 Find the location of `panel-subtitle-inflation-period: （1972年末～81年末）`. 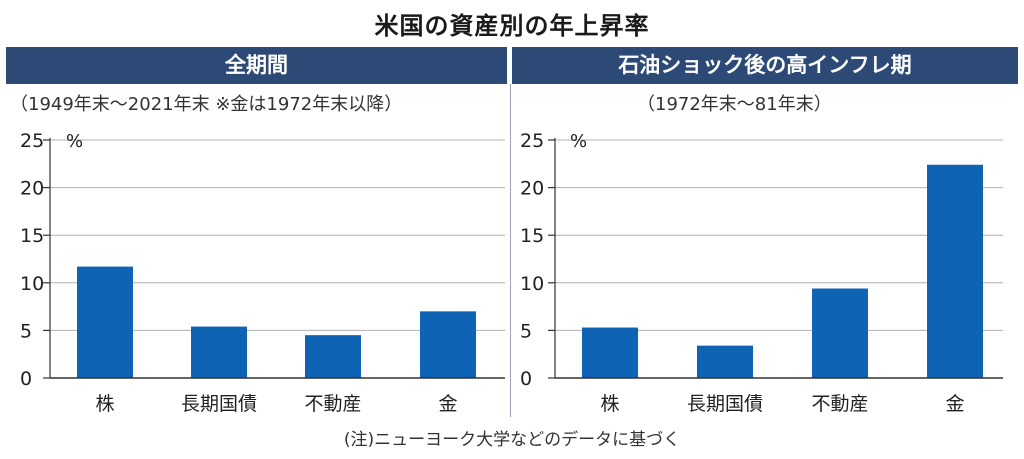

panel-subtitle-inflation-period: （1972年末～81年末） is located at coordinates (734, 104).